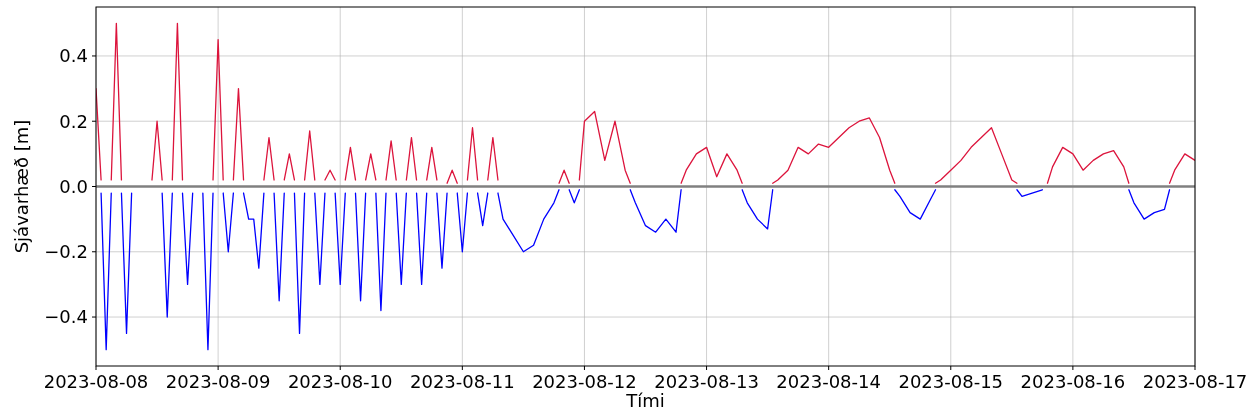  Describe the element at coordinates (73, 56) in the screenshot. I see `y-tick-label: 0.4` at that location.